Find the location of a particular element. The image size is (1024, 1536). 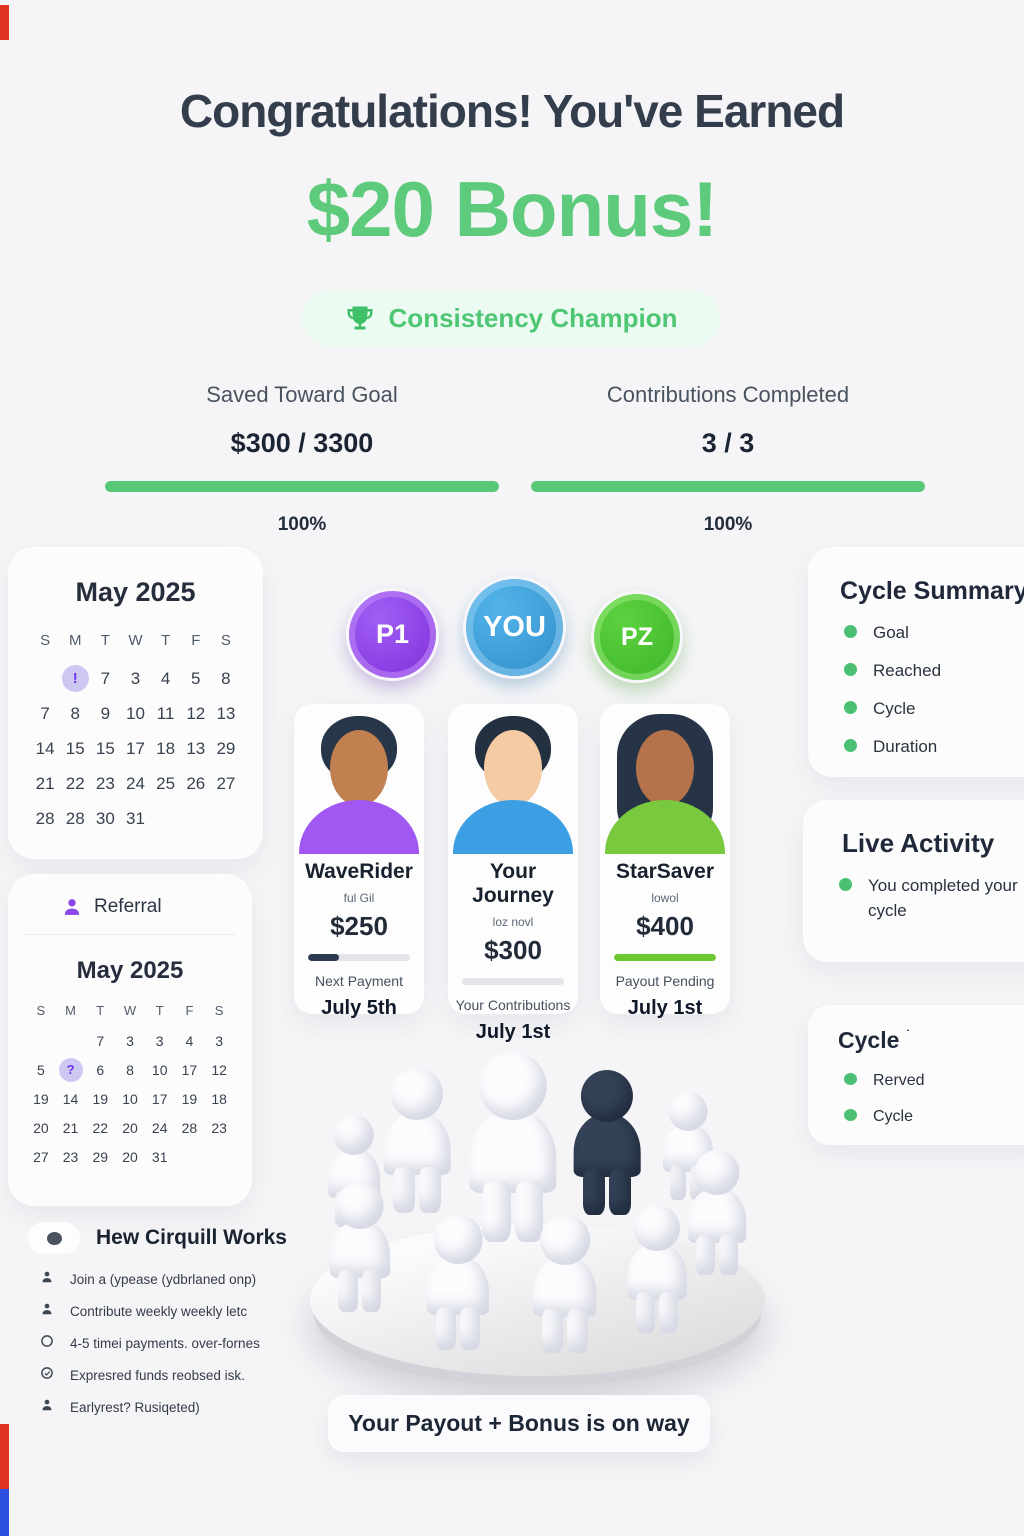

day-header: T is located at coordinates (100, 1010).